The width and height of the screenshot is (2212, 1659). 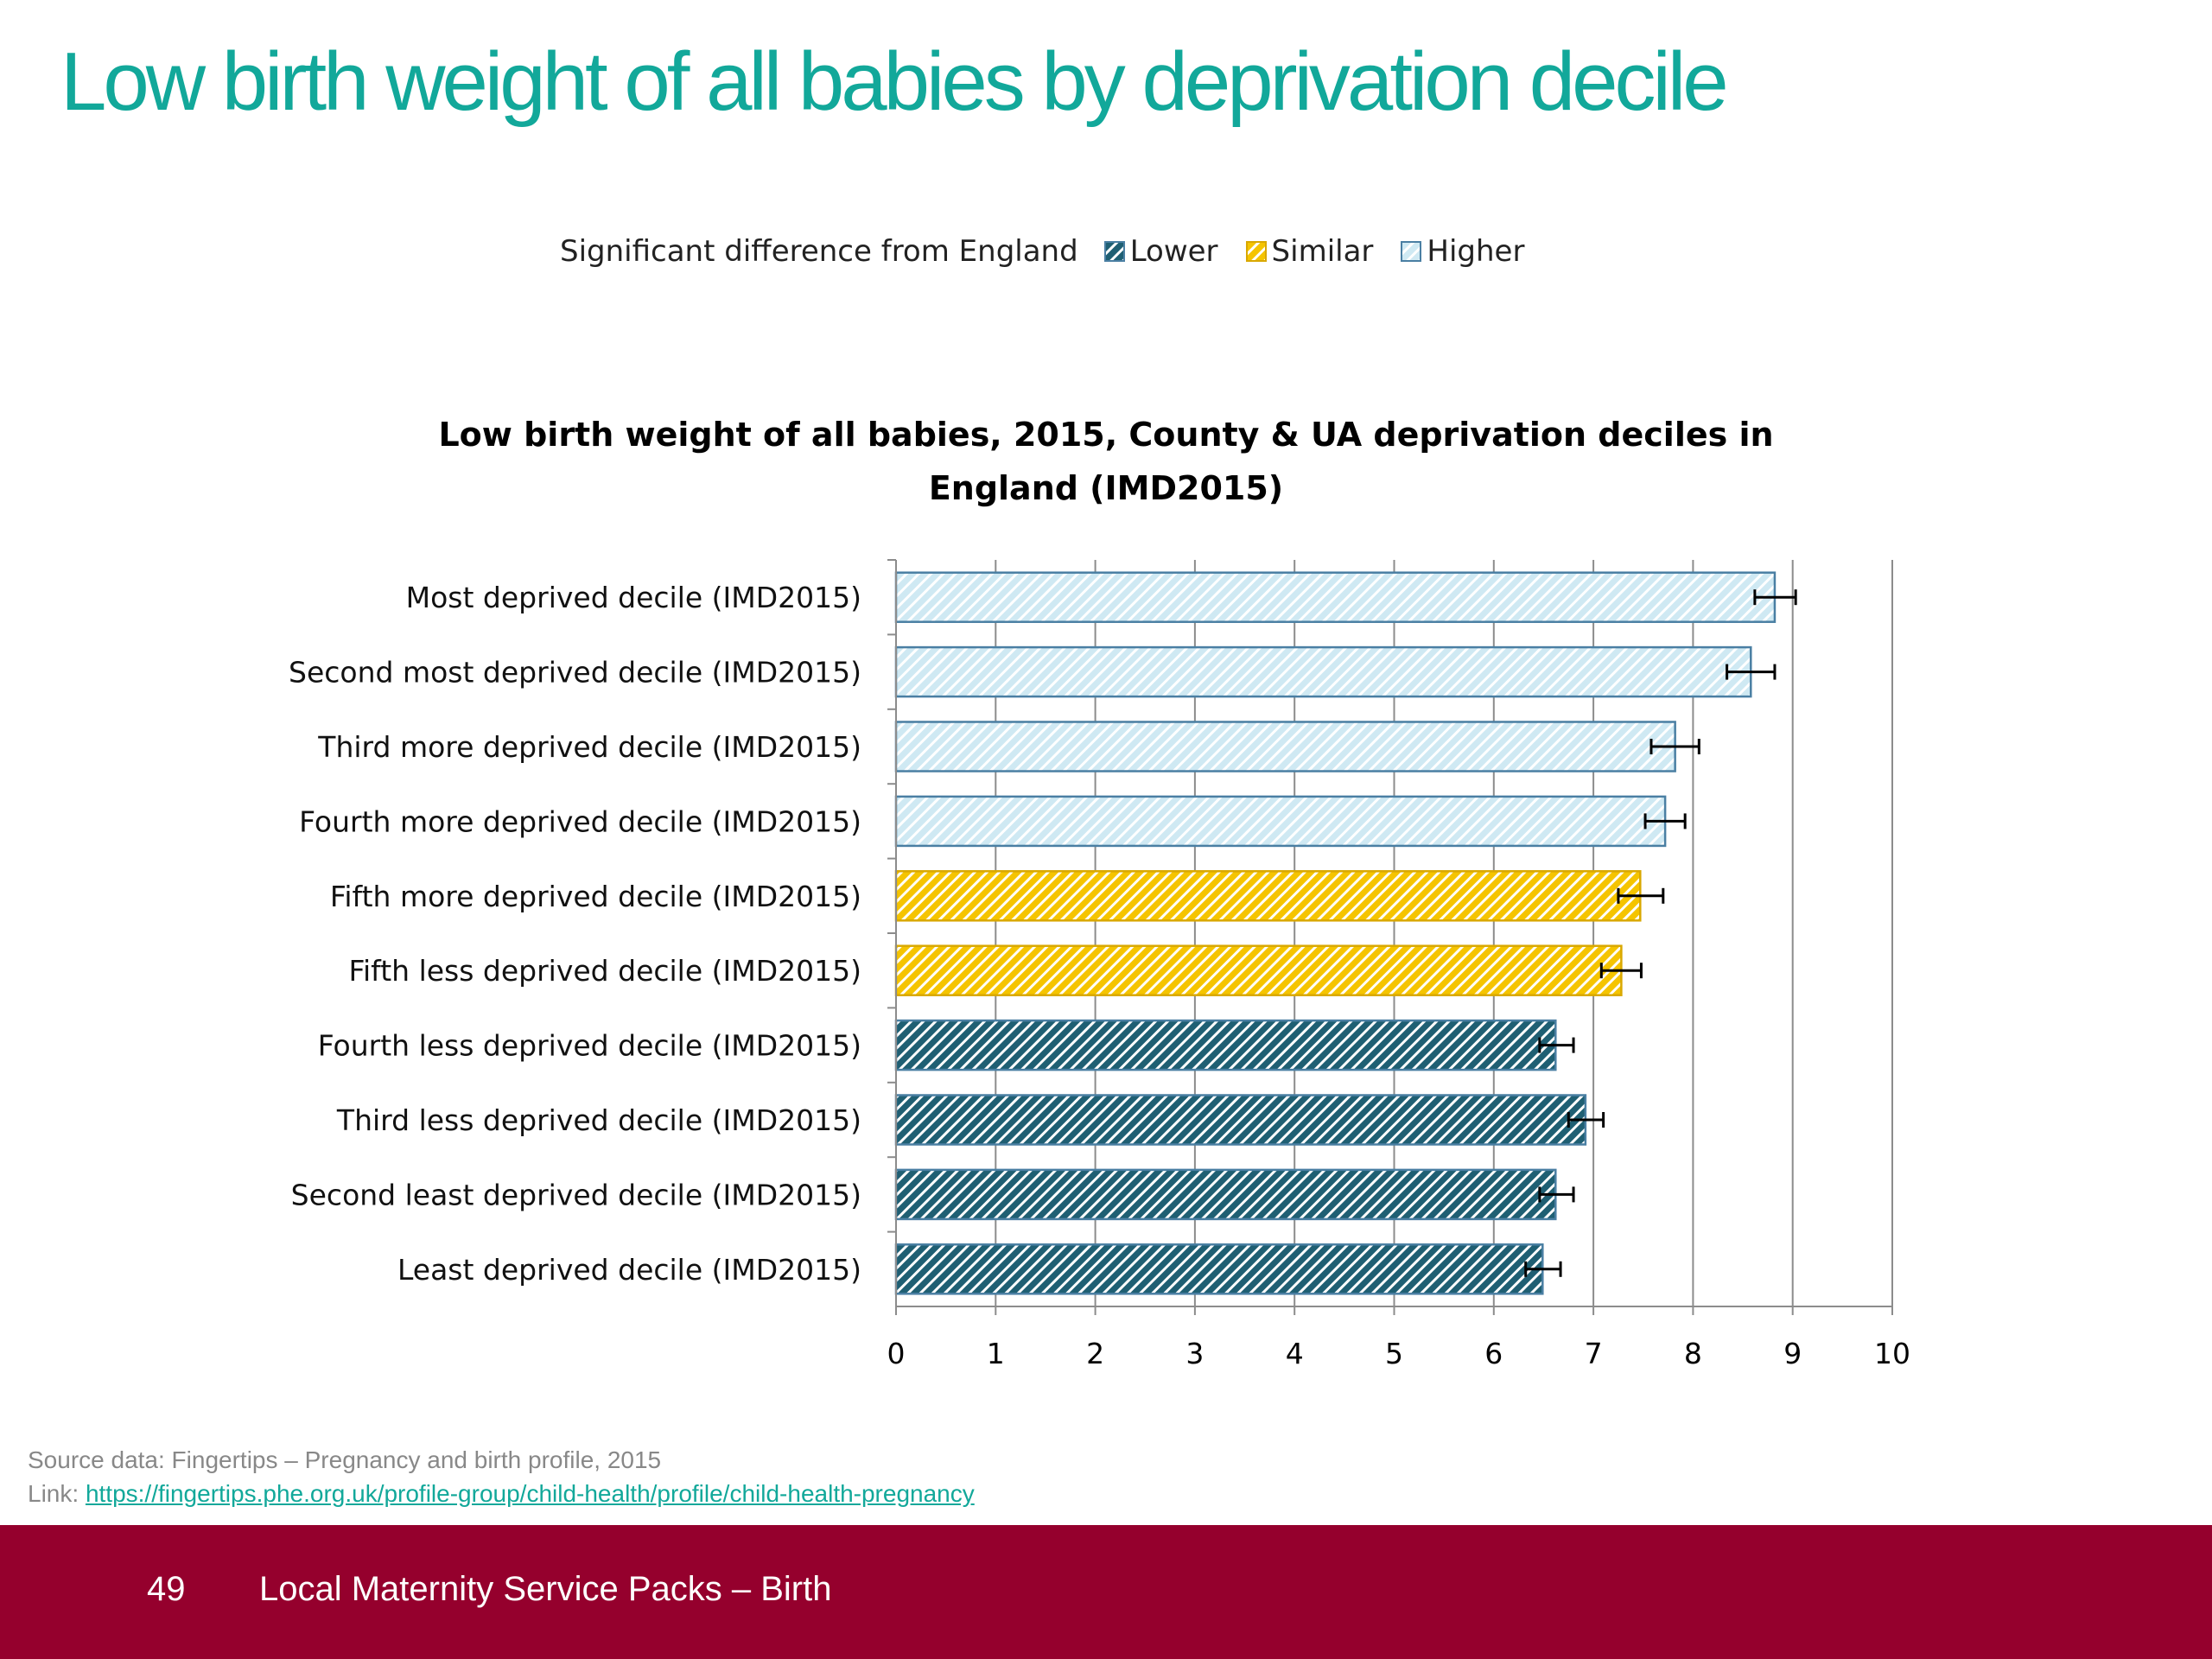 I want to click on tick-labels: 0 1 2 3 4 5 6 7 8 9 10, so click(x=1399, y=1353).